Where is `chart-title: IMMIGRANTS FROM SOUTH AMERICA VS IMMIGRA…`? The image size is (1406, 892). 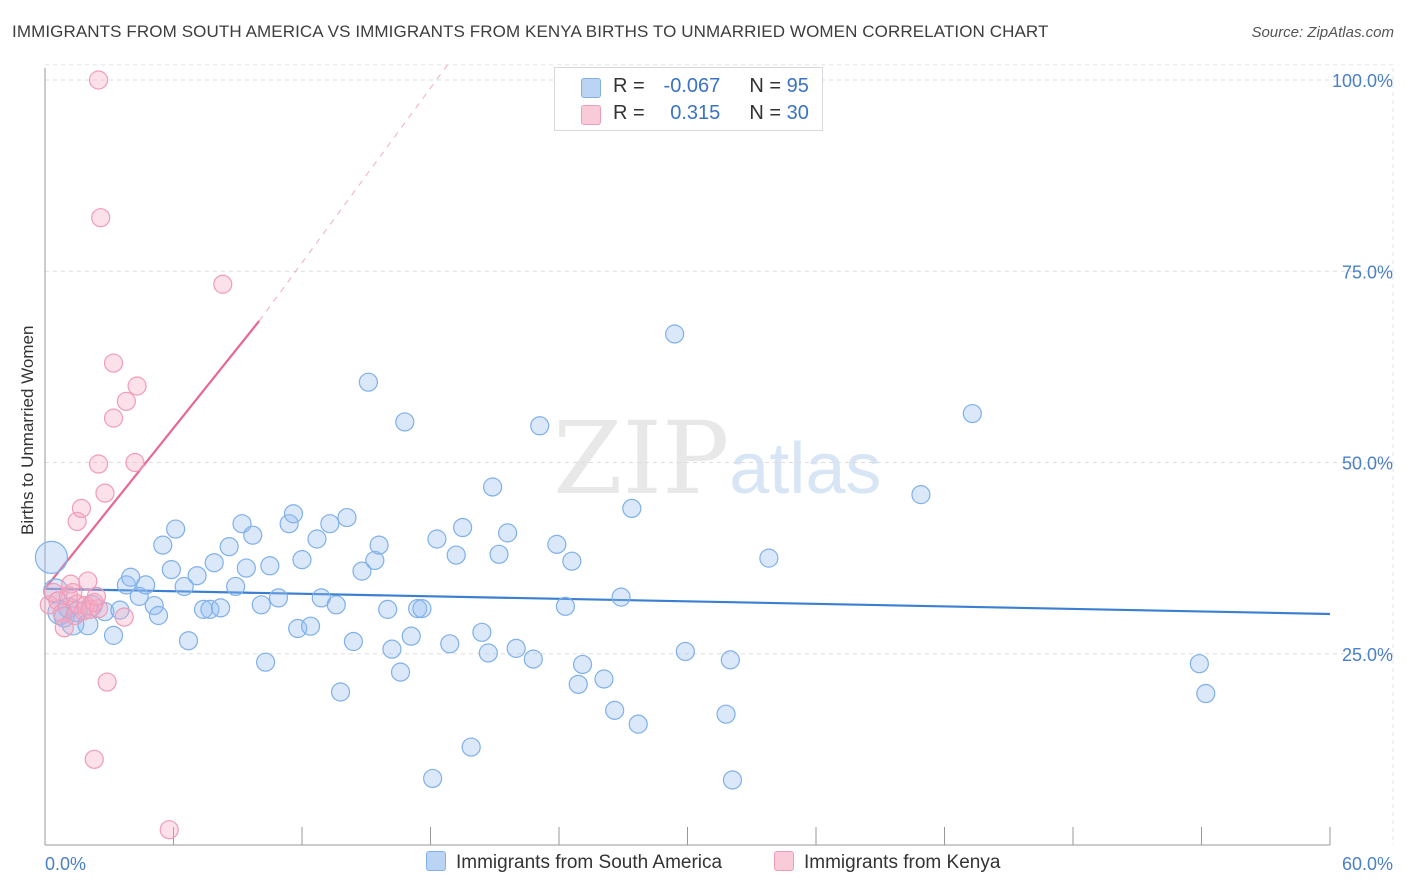 chart-title: IMMIGRANTS FROM SOUTH AMERICA VS IMMIGRA… is located at coordinates (530, 31).